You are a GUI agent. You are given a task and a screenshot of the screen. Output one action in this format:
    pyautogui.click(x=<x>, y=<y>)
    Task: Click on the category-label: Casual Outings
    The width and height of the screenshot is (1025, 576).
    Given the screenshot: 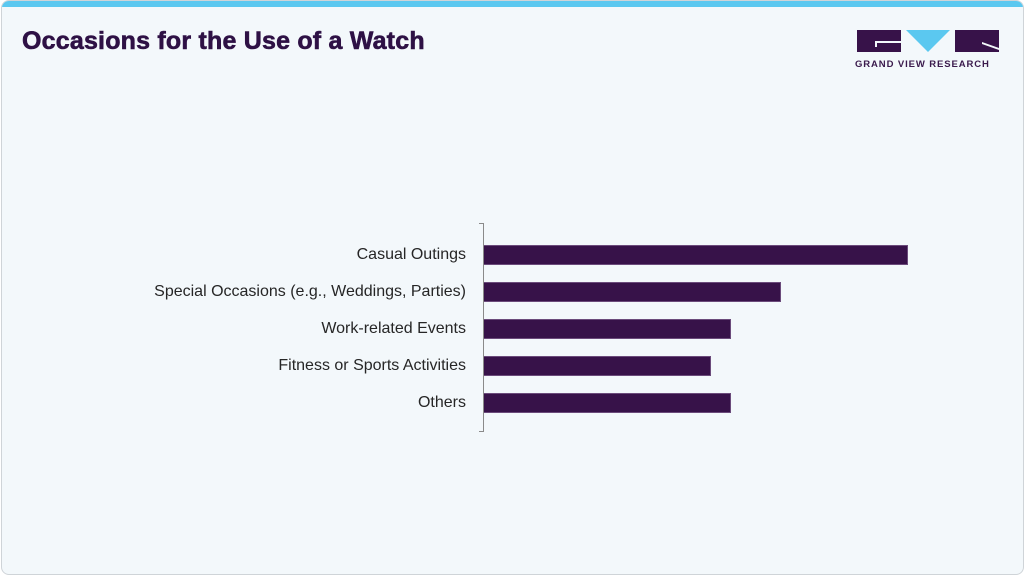 What is the action you would take?
    pyautogui.click(x=411, y=254)
    